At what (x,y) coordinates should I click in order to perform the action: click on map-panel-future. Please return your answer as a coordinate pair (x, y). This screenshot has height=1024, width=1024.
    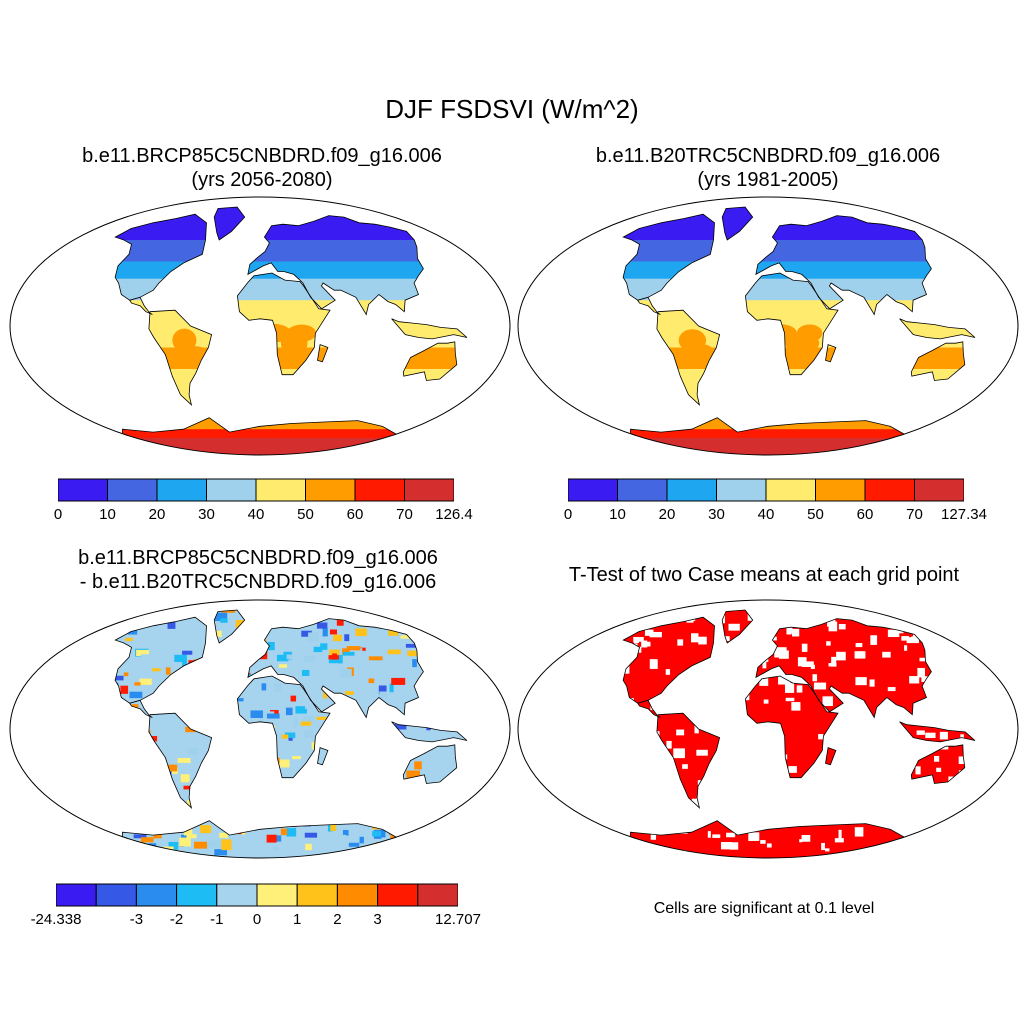
    Looking at the image, I should click on (260, 326).